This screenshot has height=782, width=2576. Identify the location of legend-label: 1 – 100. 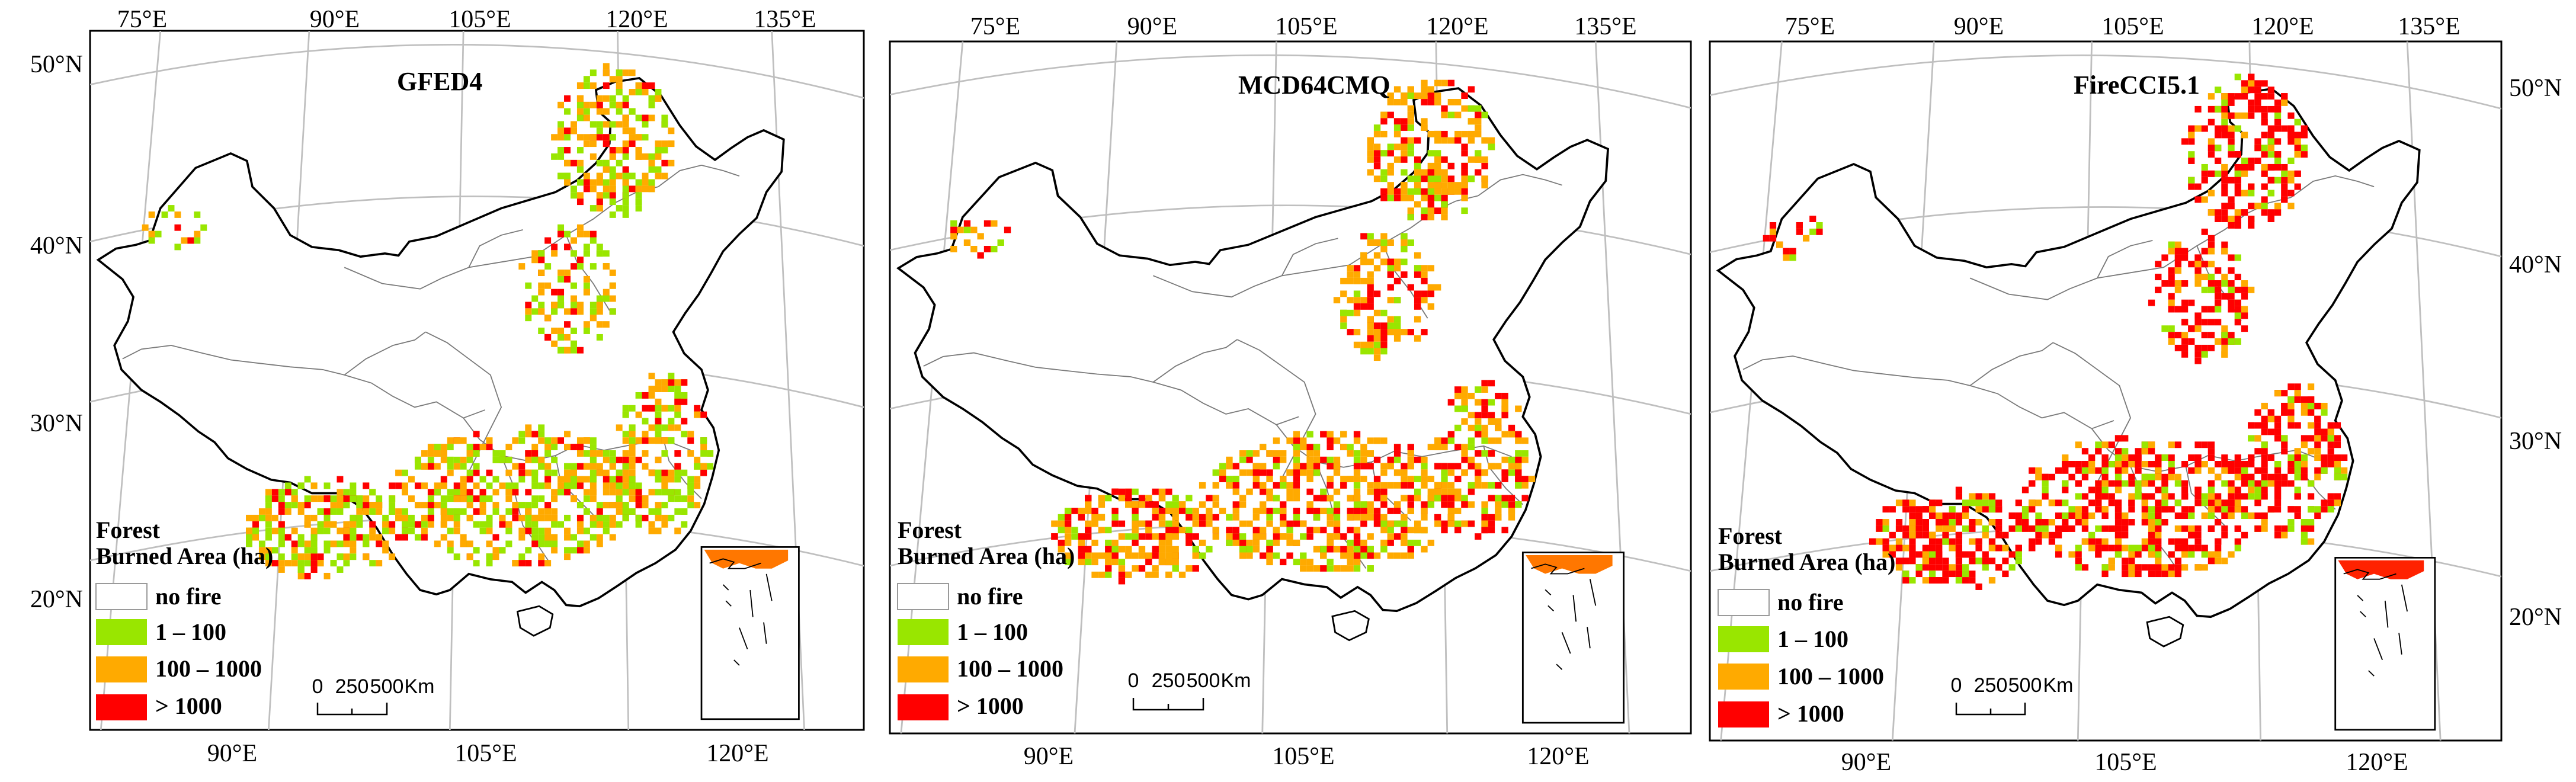
(190, 631).